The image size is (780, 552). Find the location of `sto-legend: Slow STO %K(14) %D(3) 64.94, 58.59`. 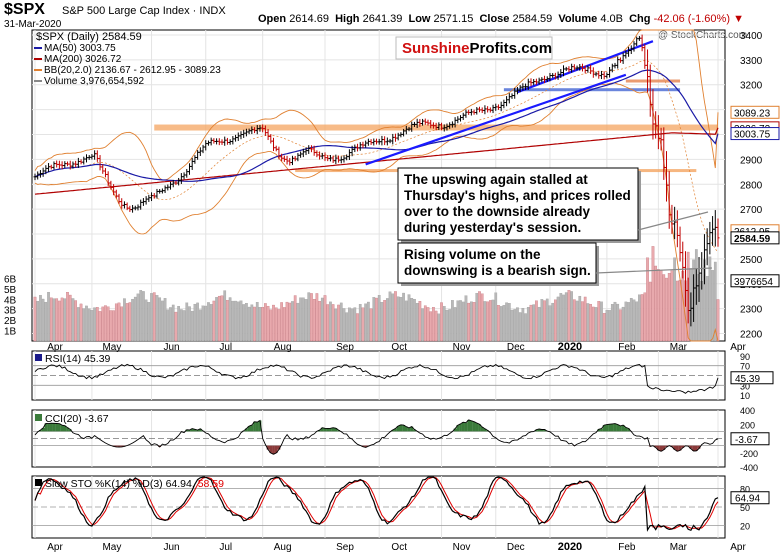

sto-legend: Slow STO %K(14) %D(3) 64.94, 58.59 is located at coordinates (129, 484).